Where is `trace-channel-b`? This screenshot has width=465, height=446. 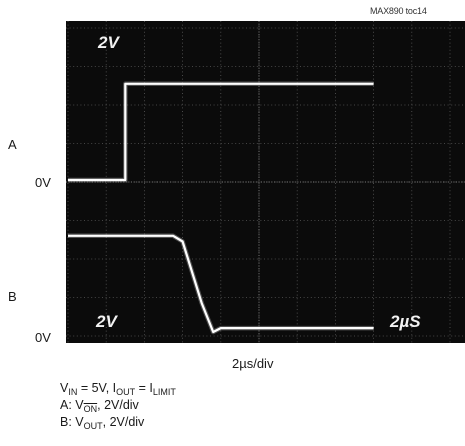 trace-channel-b is located at coordinates (221, 284).